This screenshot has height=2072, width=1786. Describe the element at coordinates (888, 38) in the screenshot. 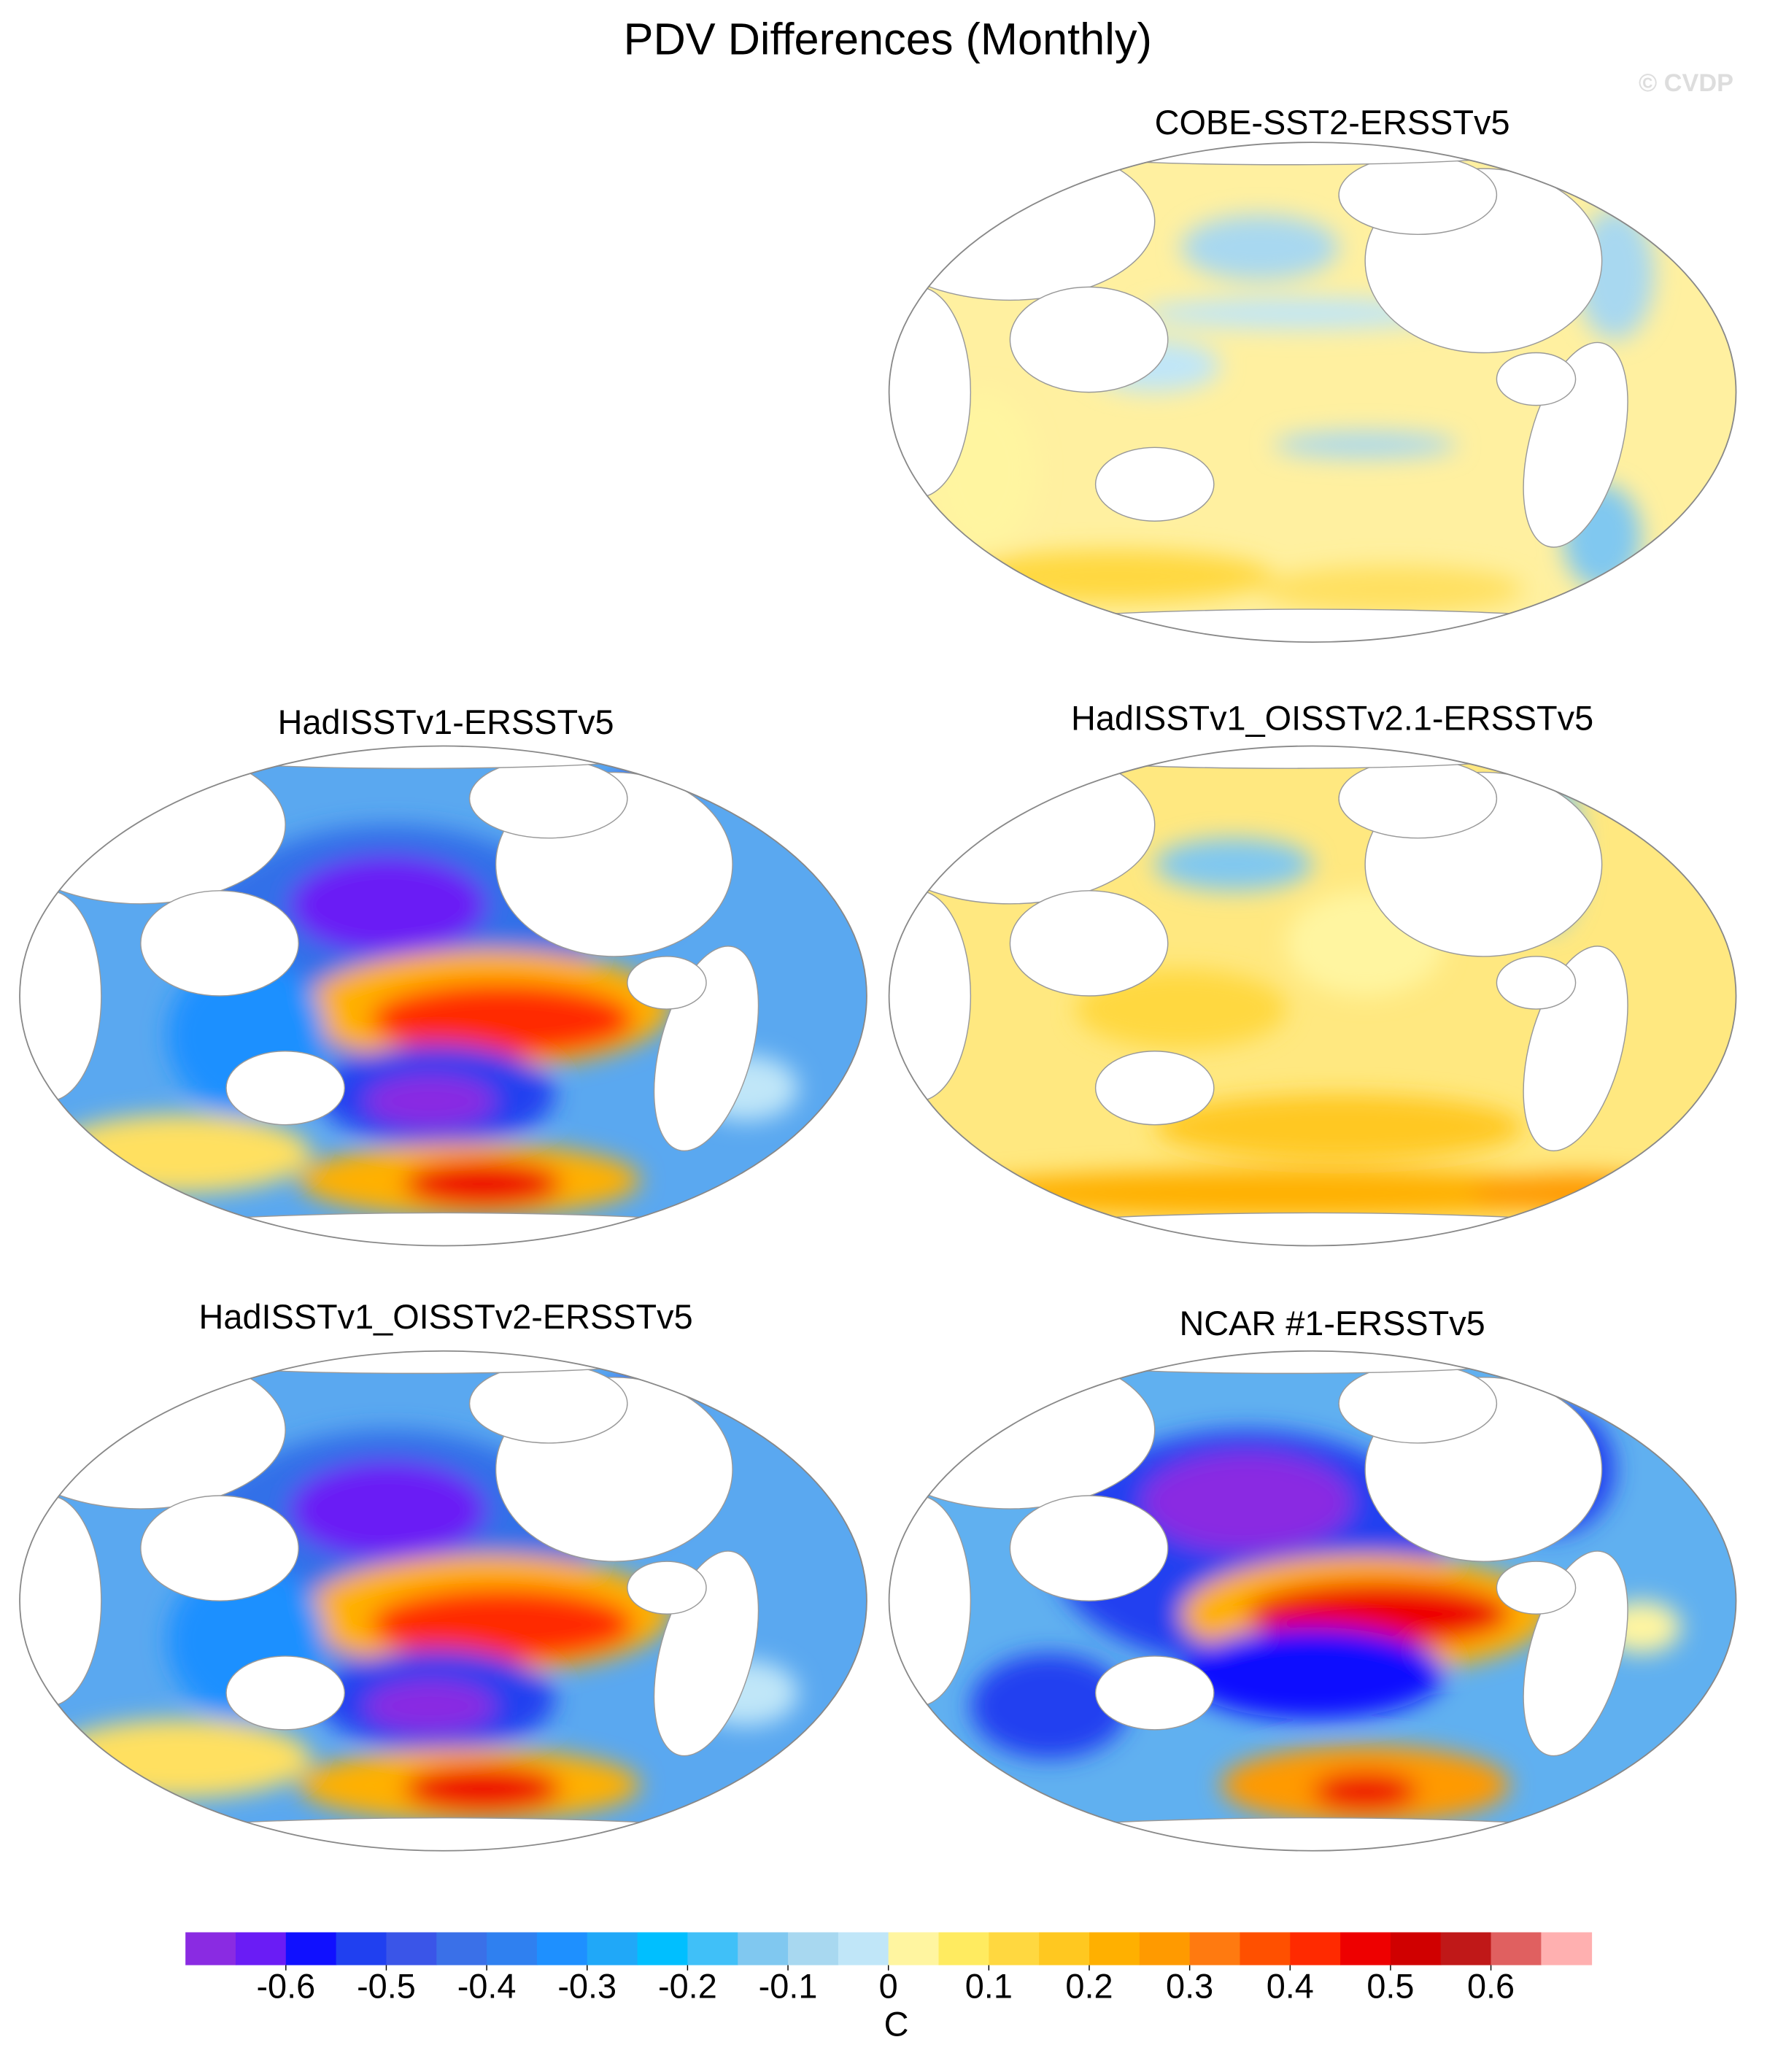

I see `figure-title: PDV Differences (Monthly)` at that location.